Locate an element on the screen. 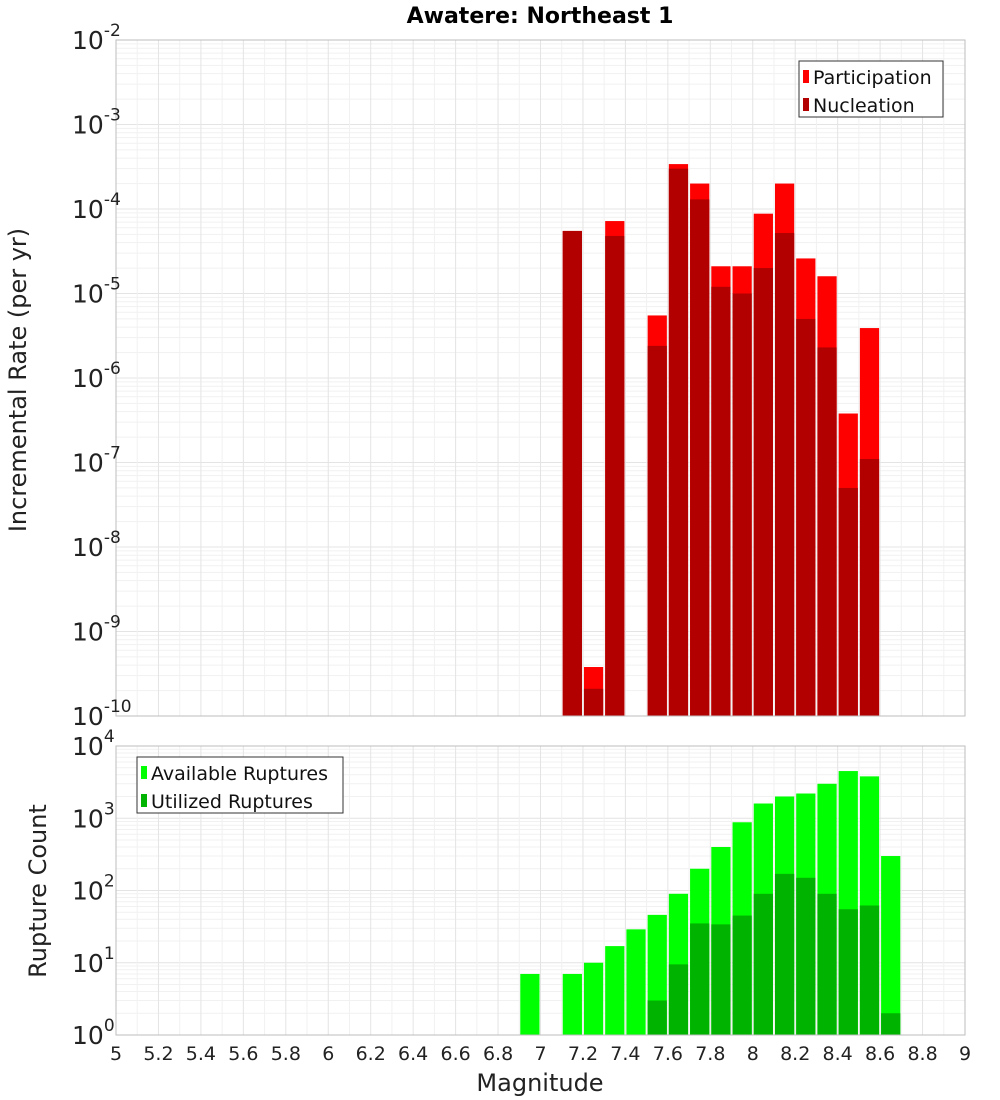 The height and width of the screenshot is (1100, 1000). x-tick-label: 6.8 is located at coordinates (498, 1054).